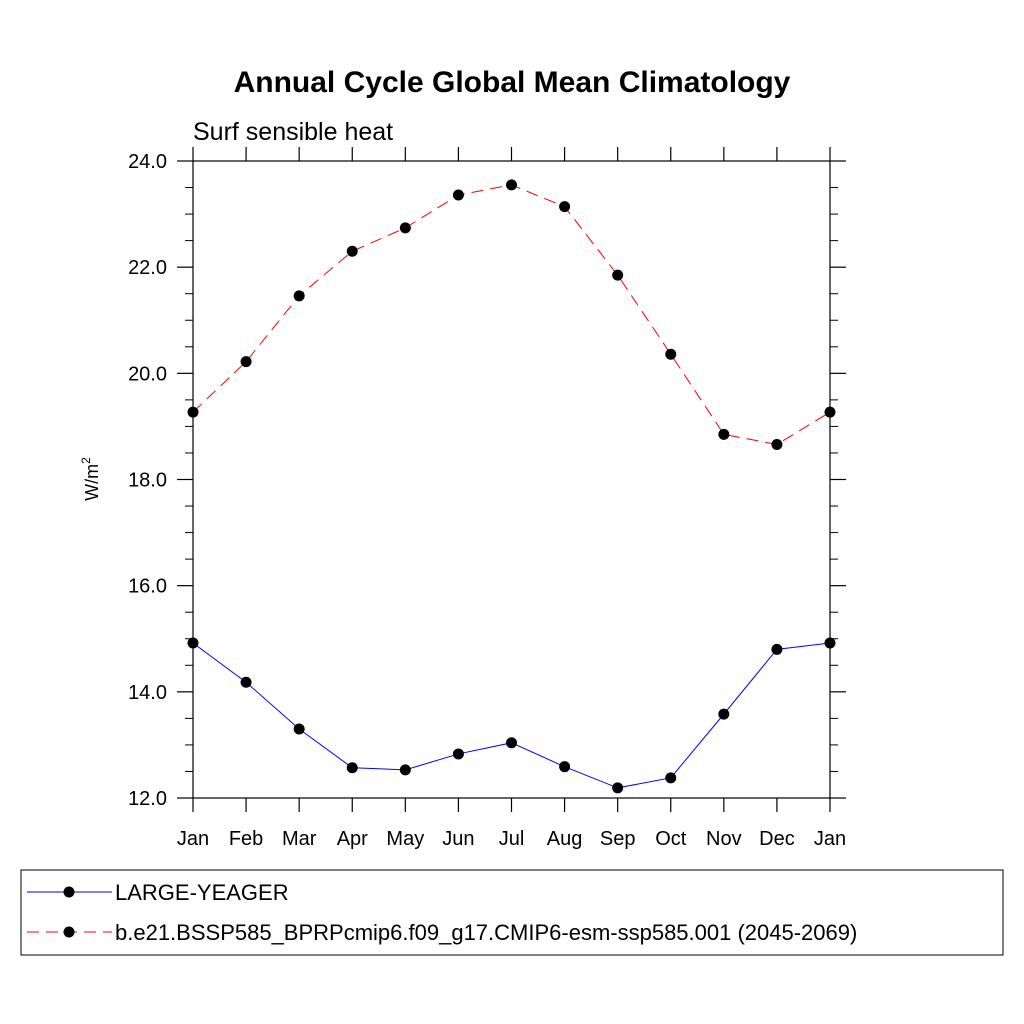 The image size is (1024, 1024). I want to click on legend-box, so click(512, 912).